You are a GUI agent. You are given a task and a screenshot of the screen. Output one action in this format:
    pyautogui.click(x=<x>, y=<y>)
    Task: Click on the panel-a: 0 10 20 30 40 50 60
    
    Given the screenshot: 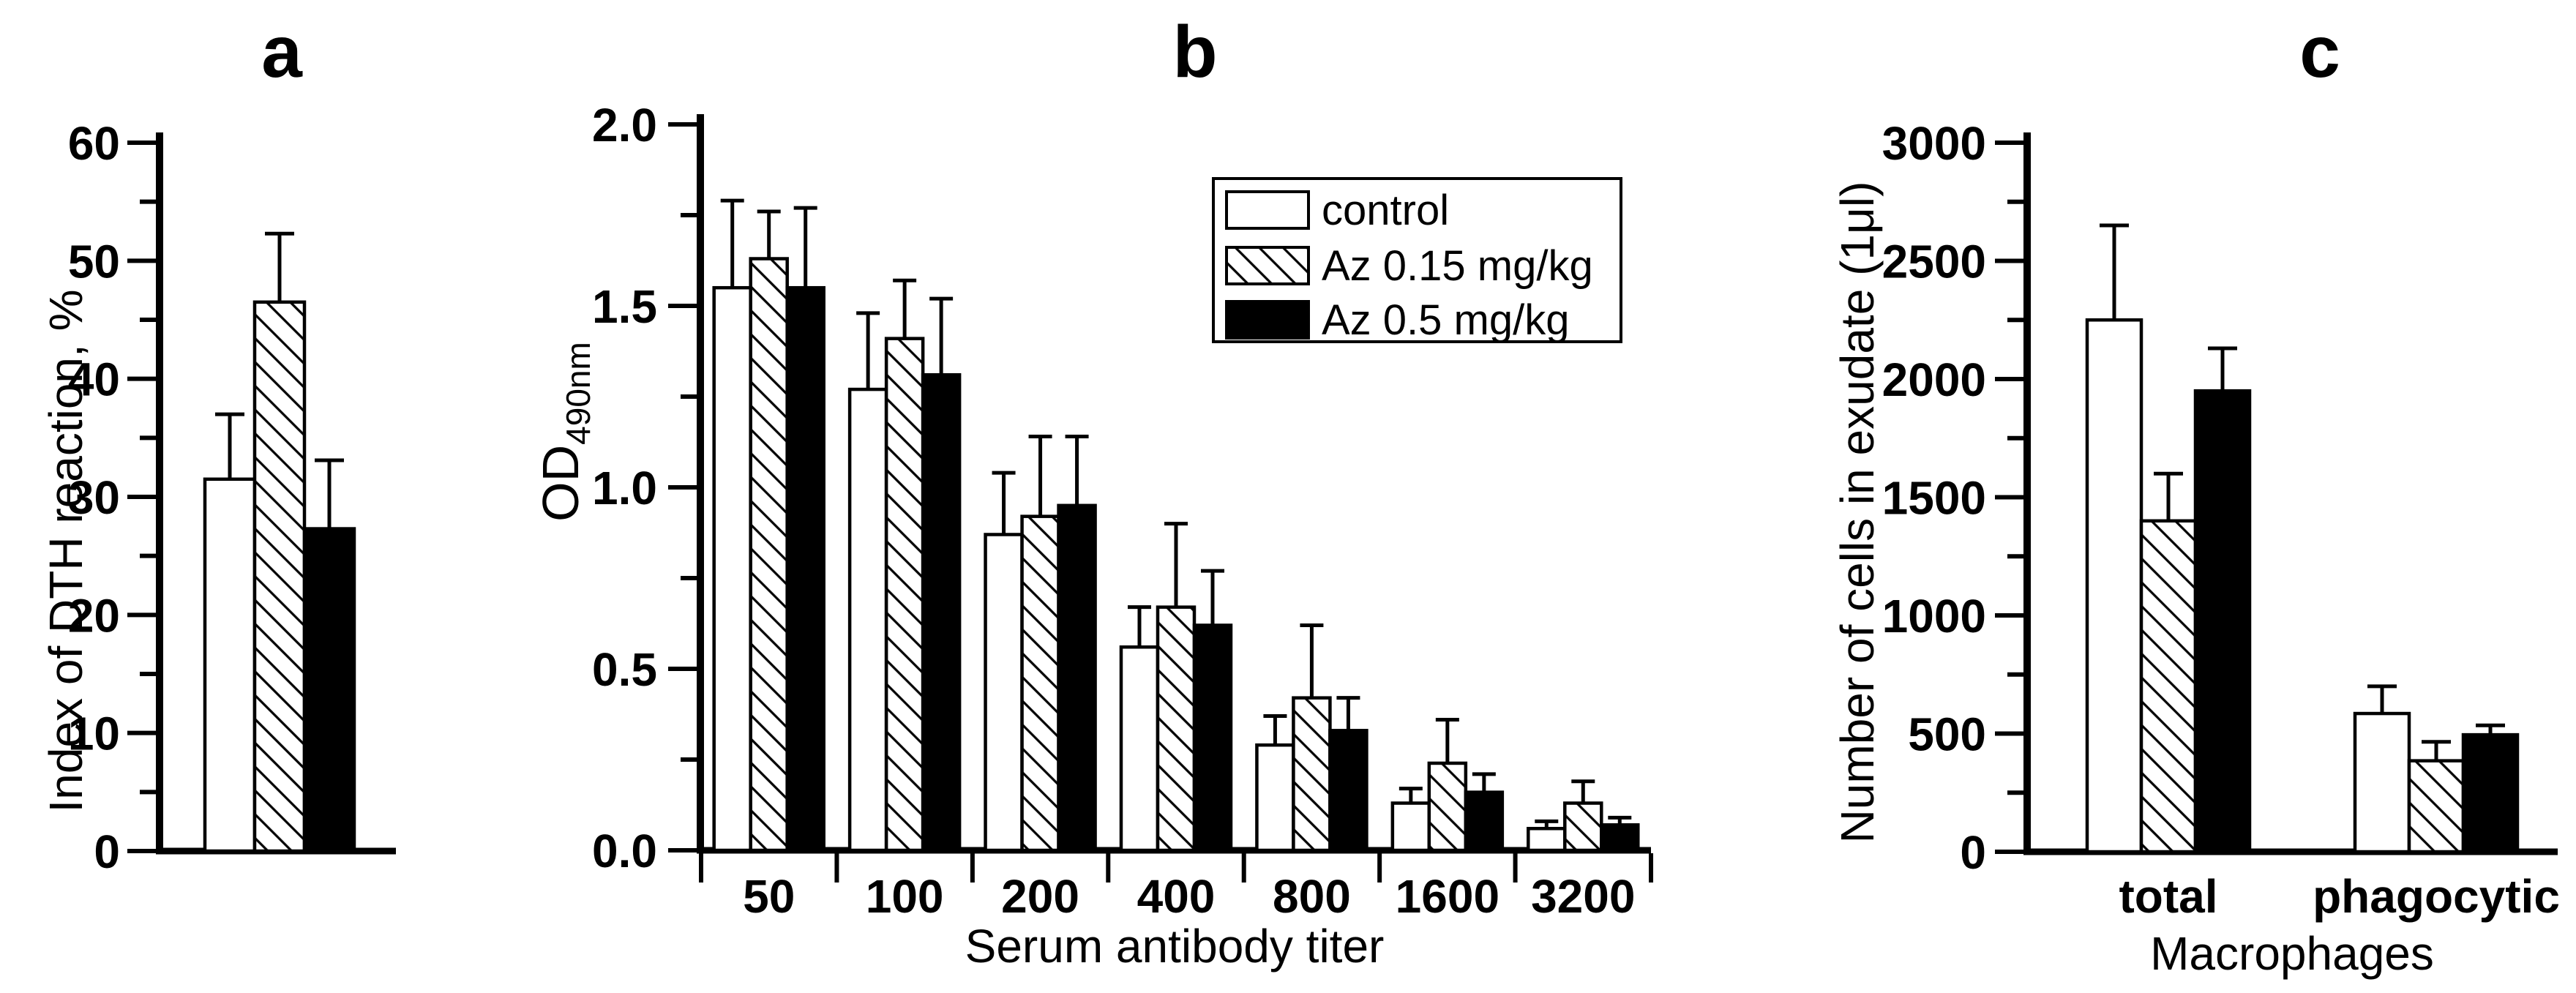 What is the action you would take?
    pyautogui.click(x=232, y=497)
    